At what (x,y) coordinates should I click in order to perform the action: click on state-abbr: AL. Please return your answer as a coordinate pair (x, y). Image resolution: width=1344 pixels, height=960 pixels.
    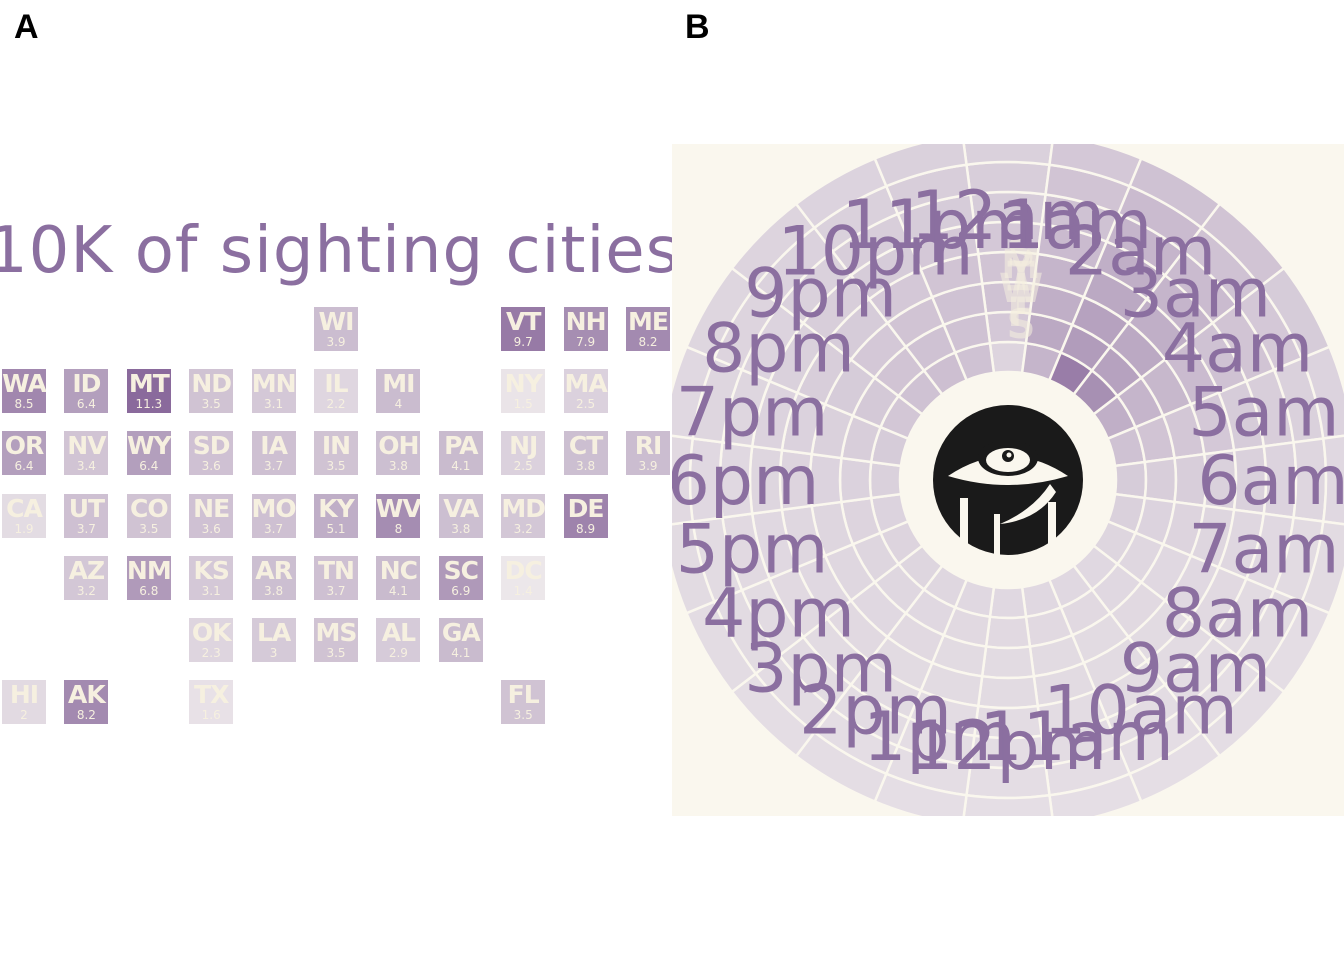
    Looking at the image, I should click on (398, 632).